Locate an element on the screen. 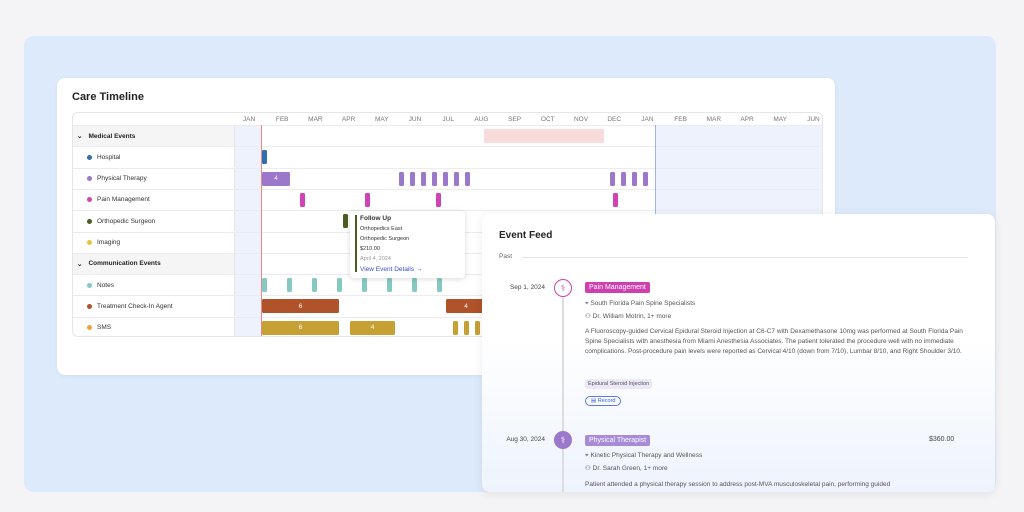  provider-text: Dr. Sarah Green, 1+ more is located at coordinates (630, 468).